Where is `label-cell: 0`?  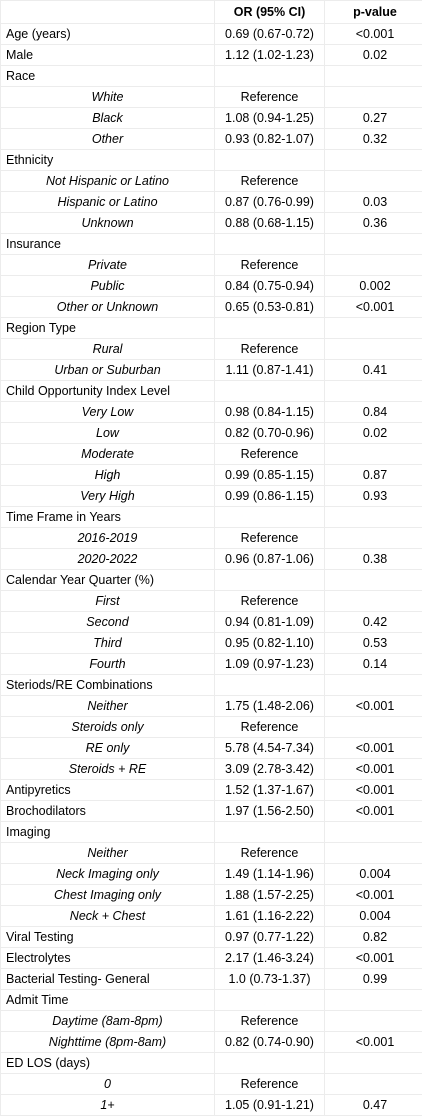 label-cell: 0 is located at coordinates (107, 1084).